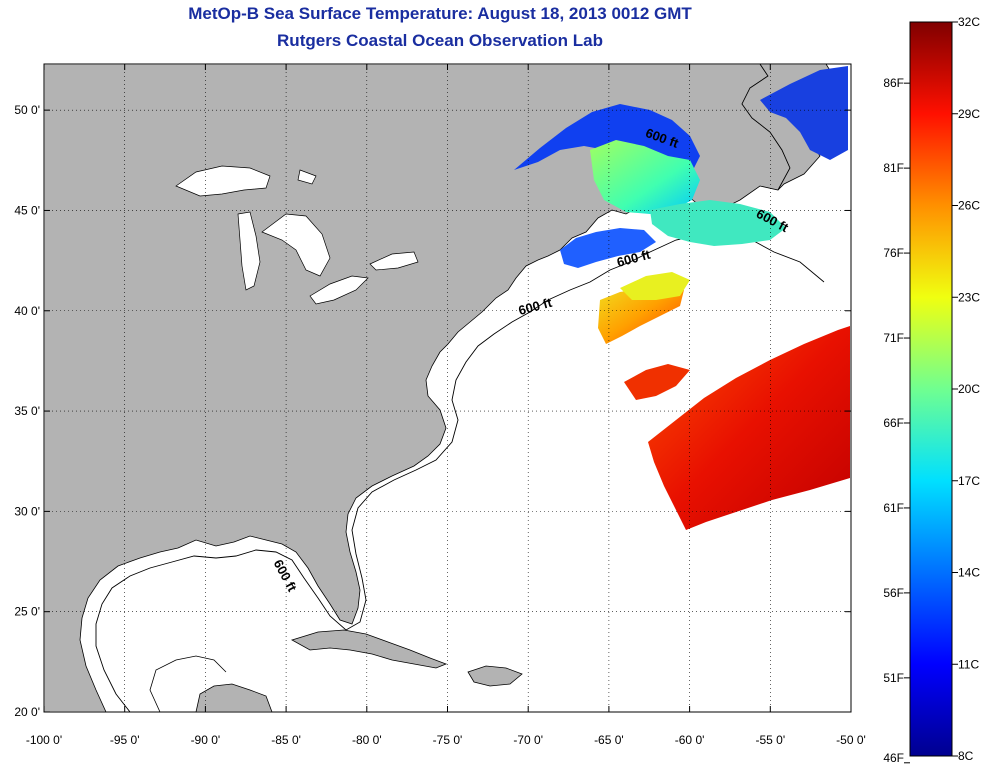 Image resolution: width=984 pixels, height=770 pixels. What do you see at coordinates (608, 248) in the screenshot?
I see `sst-swath-gulf-of-maine` at bounding box center [608, 248].